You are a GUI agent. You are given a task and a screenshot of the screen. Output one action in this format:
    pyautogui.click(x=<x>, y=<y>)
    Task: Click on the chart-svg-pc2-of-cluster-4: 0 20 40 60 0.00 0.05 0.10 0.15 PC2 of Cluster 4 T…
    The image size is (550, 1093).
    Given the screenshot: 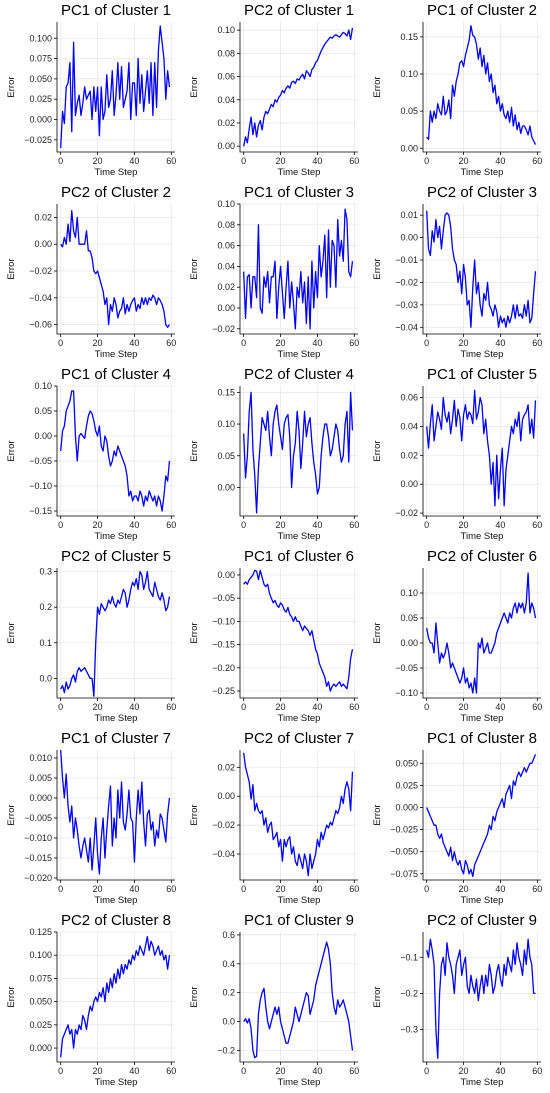 What is the action you would take?
    pyautogui.click(x=274, y=454)
    